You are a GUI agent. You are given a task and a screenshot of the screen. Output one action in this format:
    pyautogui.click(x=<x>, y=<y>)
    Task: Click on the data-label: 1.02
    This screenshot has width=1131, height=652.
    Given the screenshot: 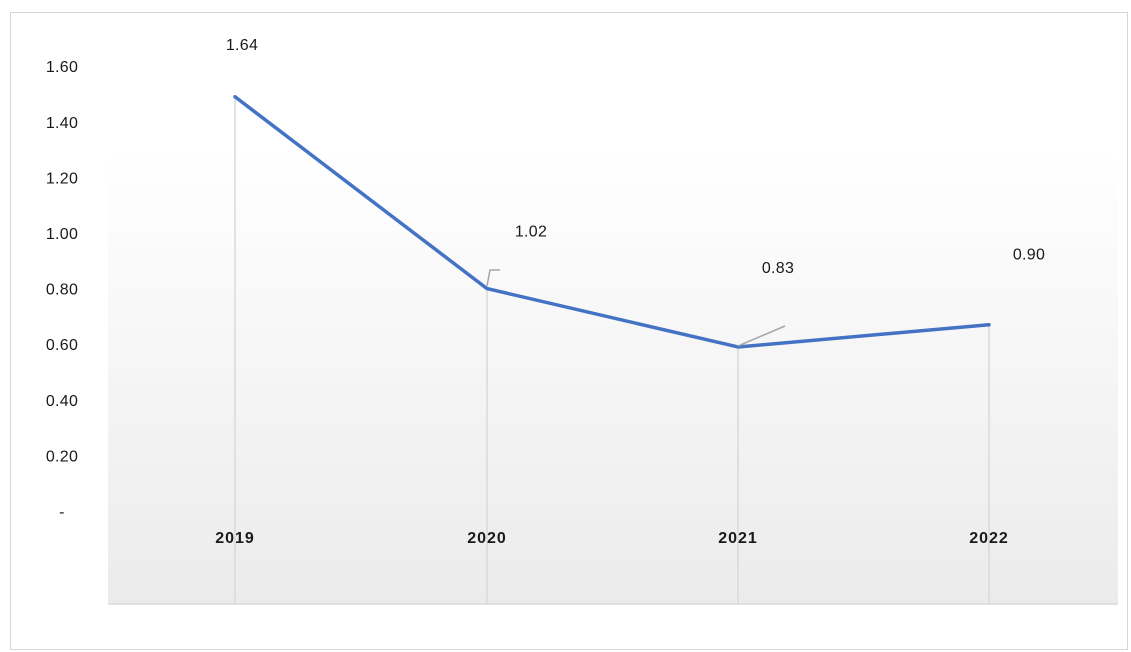 What is the action you would take?
    pyautogui.click(x=531, y=232)
    